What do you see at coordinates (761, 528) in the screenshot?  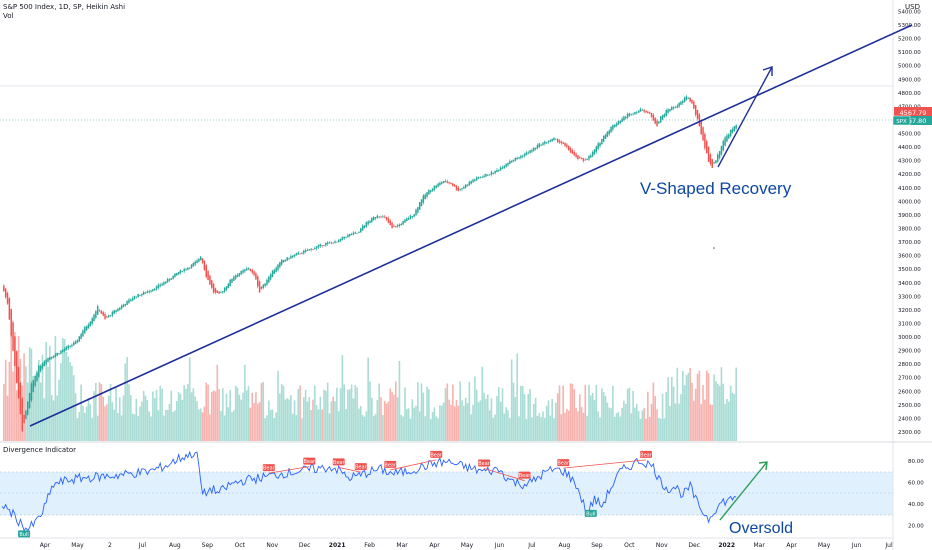 I see `oversold-annotation: Oversold` at bounding box center [761, 528].